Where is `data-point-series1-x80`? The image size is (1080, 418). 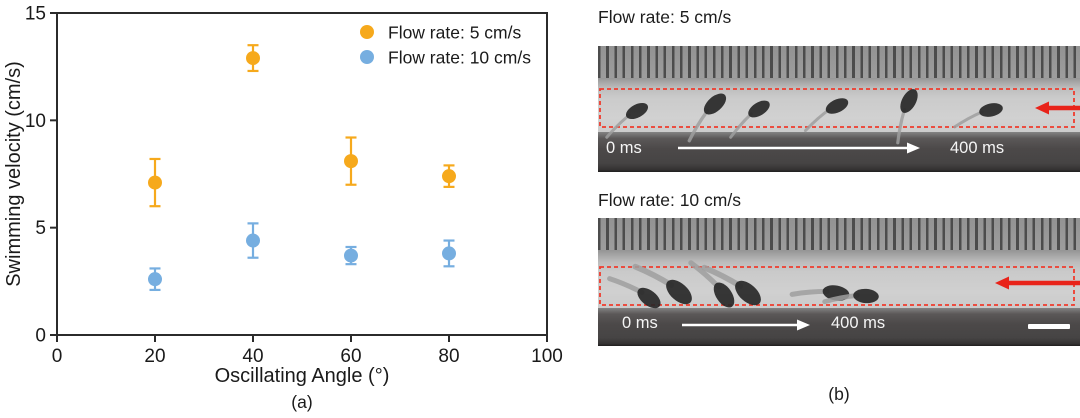 data-point-series1-x80 is located at coordinates (449, 253).